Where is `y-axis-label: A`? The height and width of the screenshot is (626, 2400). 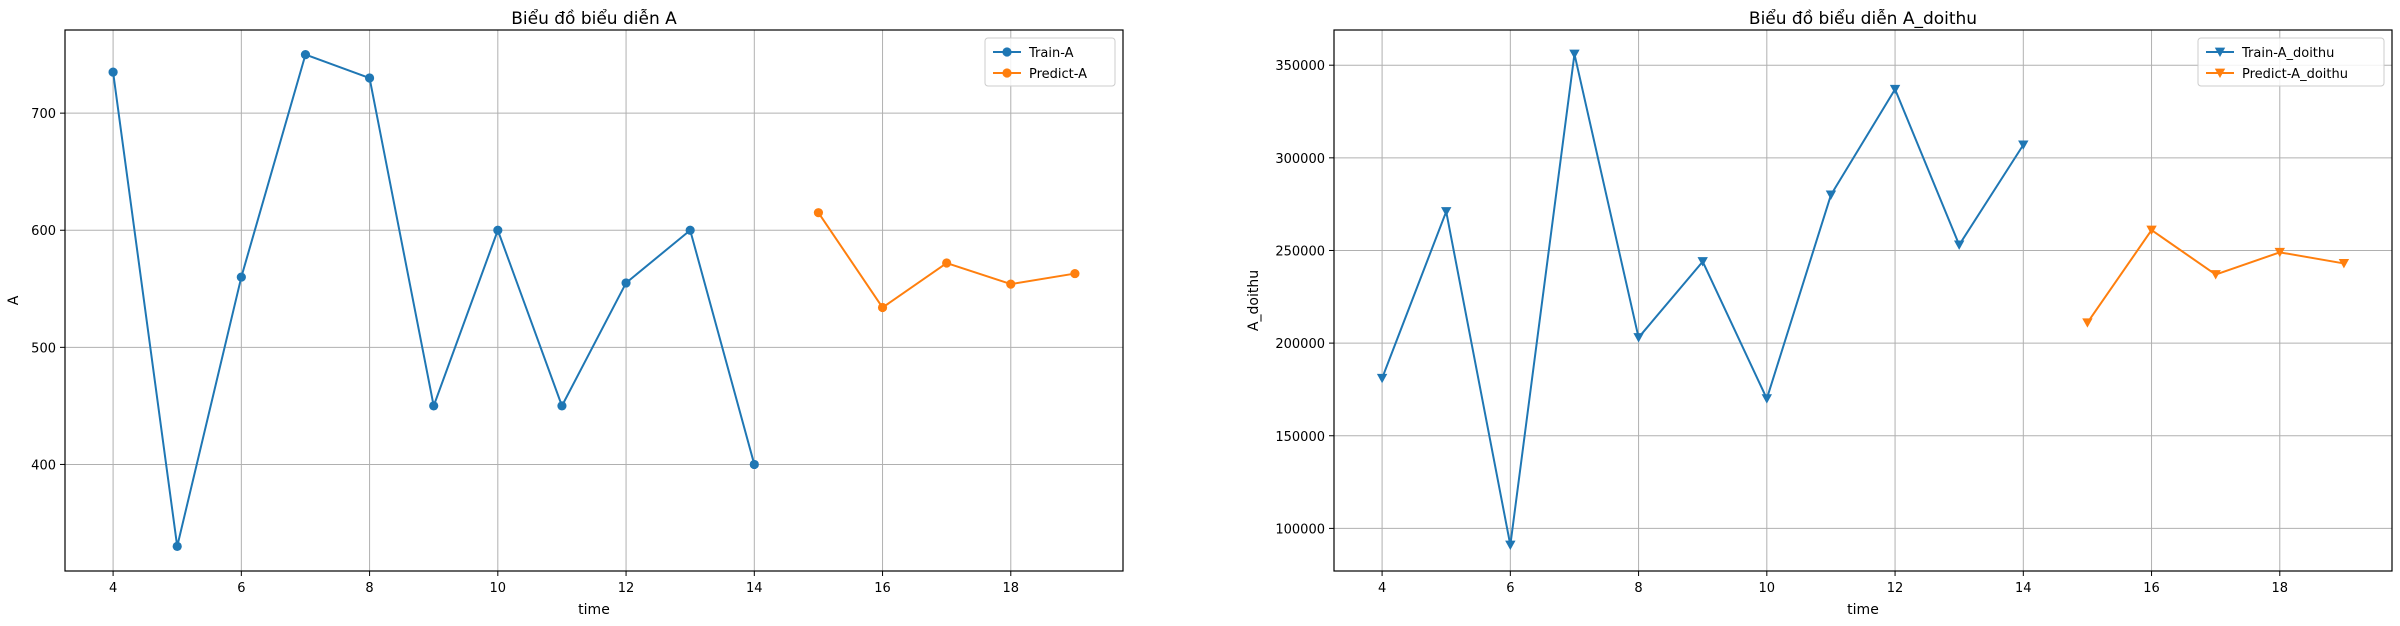 y-axis-label: A is located at coordinates (14, 300).